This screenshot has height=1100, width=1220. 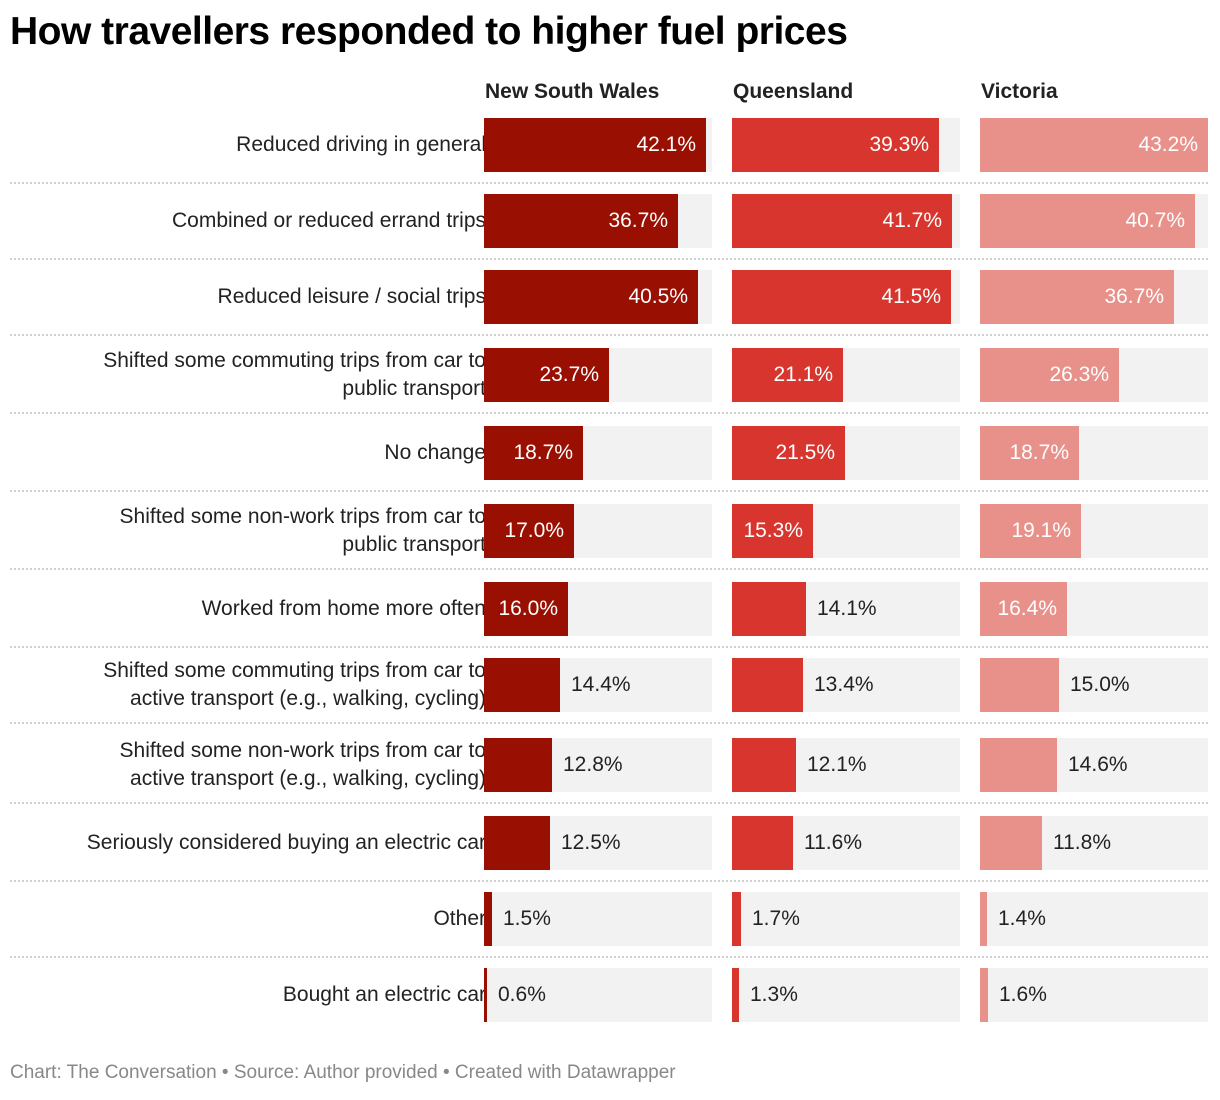 I want to click on column-header-nsw: New South Wales, so click(x=572, y=91).